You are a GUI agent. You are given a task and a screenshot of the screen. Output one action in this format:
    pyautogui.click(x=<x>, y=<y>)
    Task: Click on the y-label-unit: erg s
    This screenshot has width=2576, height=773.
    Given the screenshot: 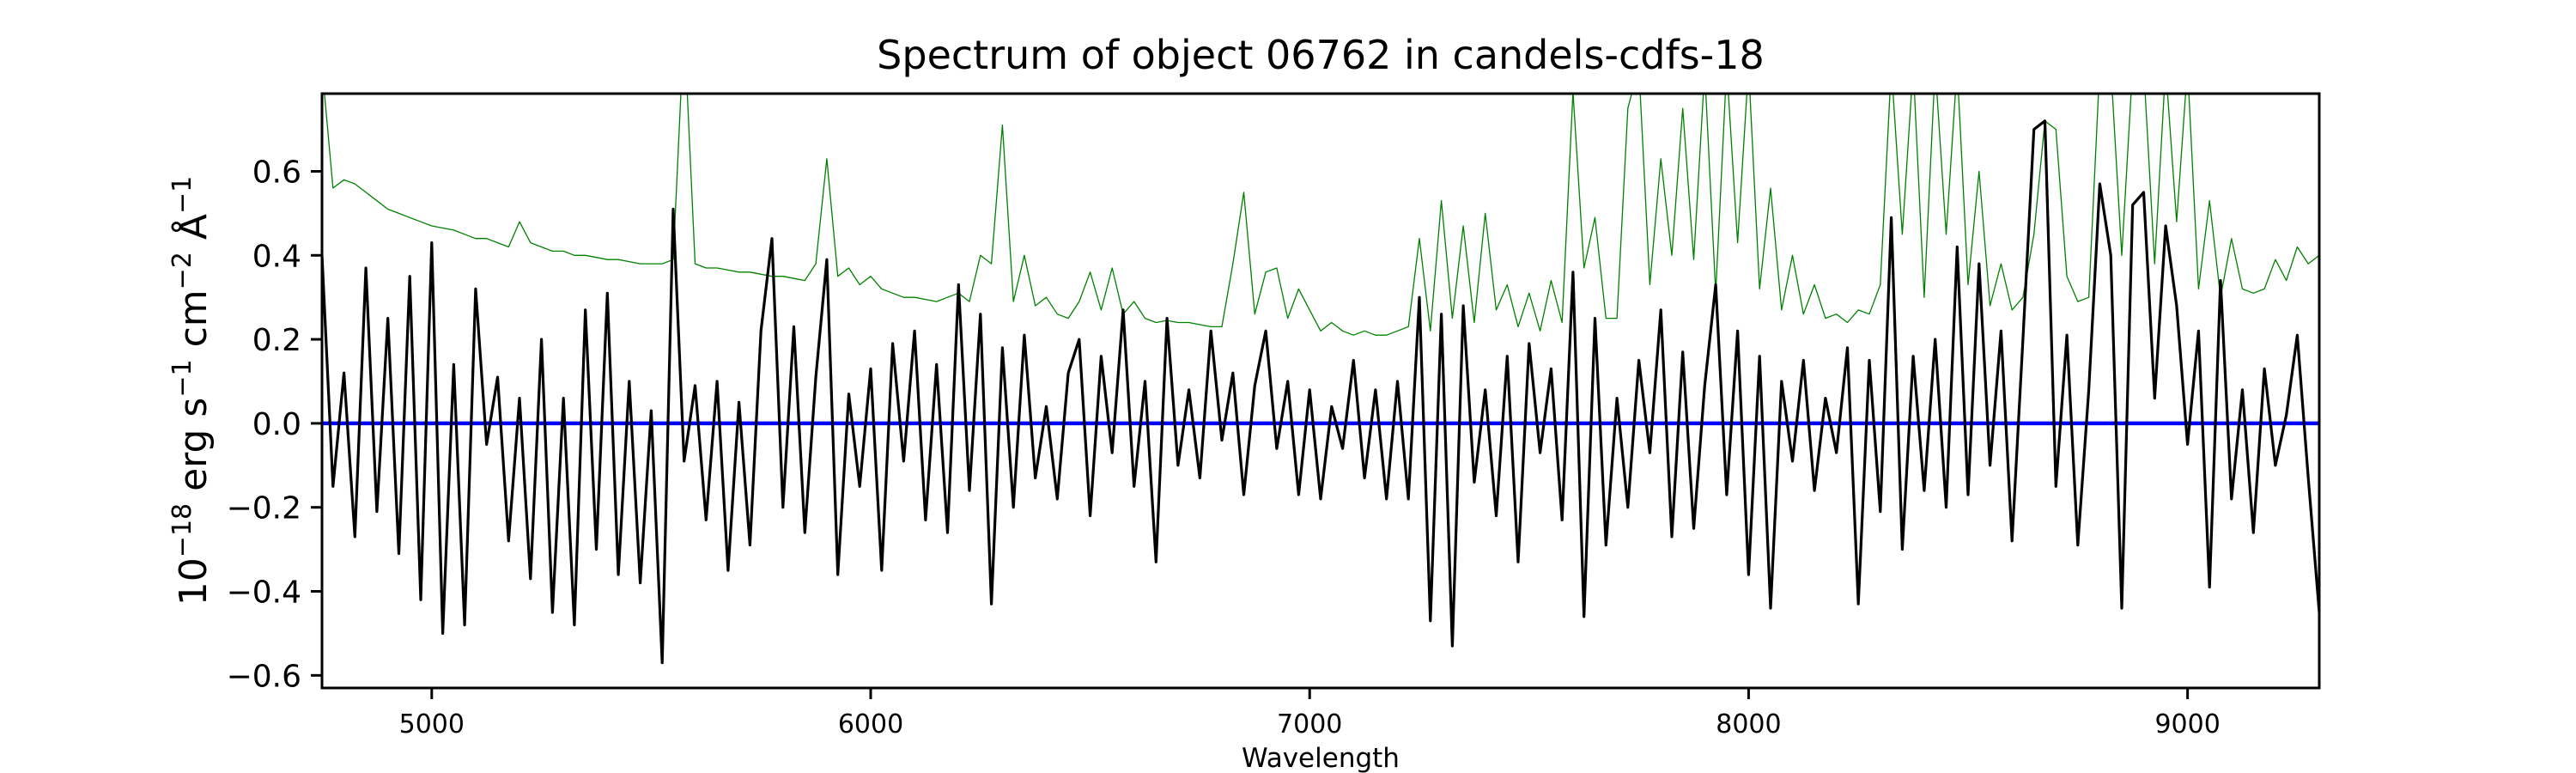 What is the action you would take?
    pyautogui.click(x=194, y=450)
    